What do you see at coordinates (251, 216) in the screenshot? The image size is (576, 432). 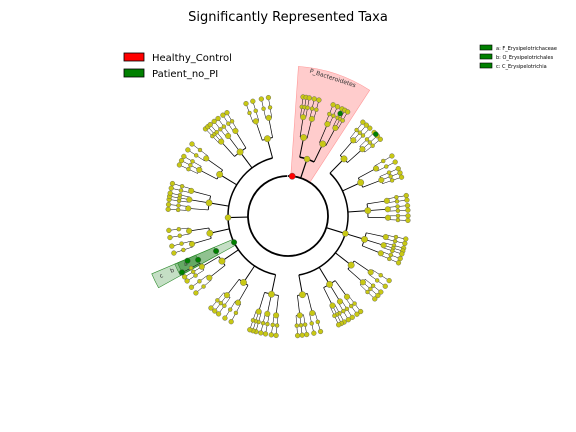 I see `phylum-arc` at bounding box center [251, 216].